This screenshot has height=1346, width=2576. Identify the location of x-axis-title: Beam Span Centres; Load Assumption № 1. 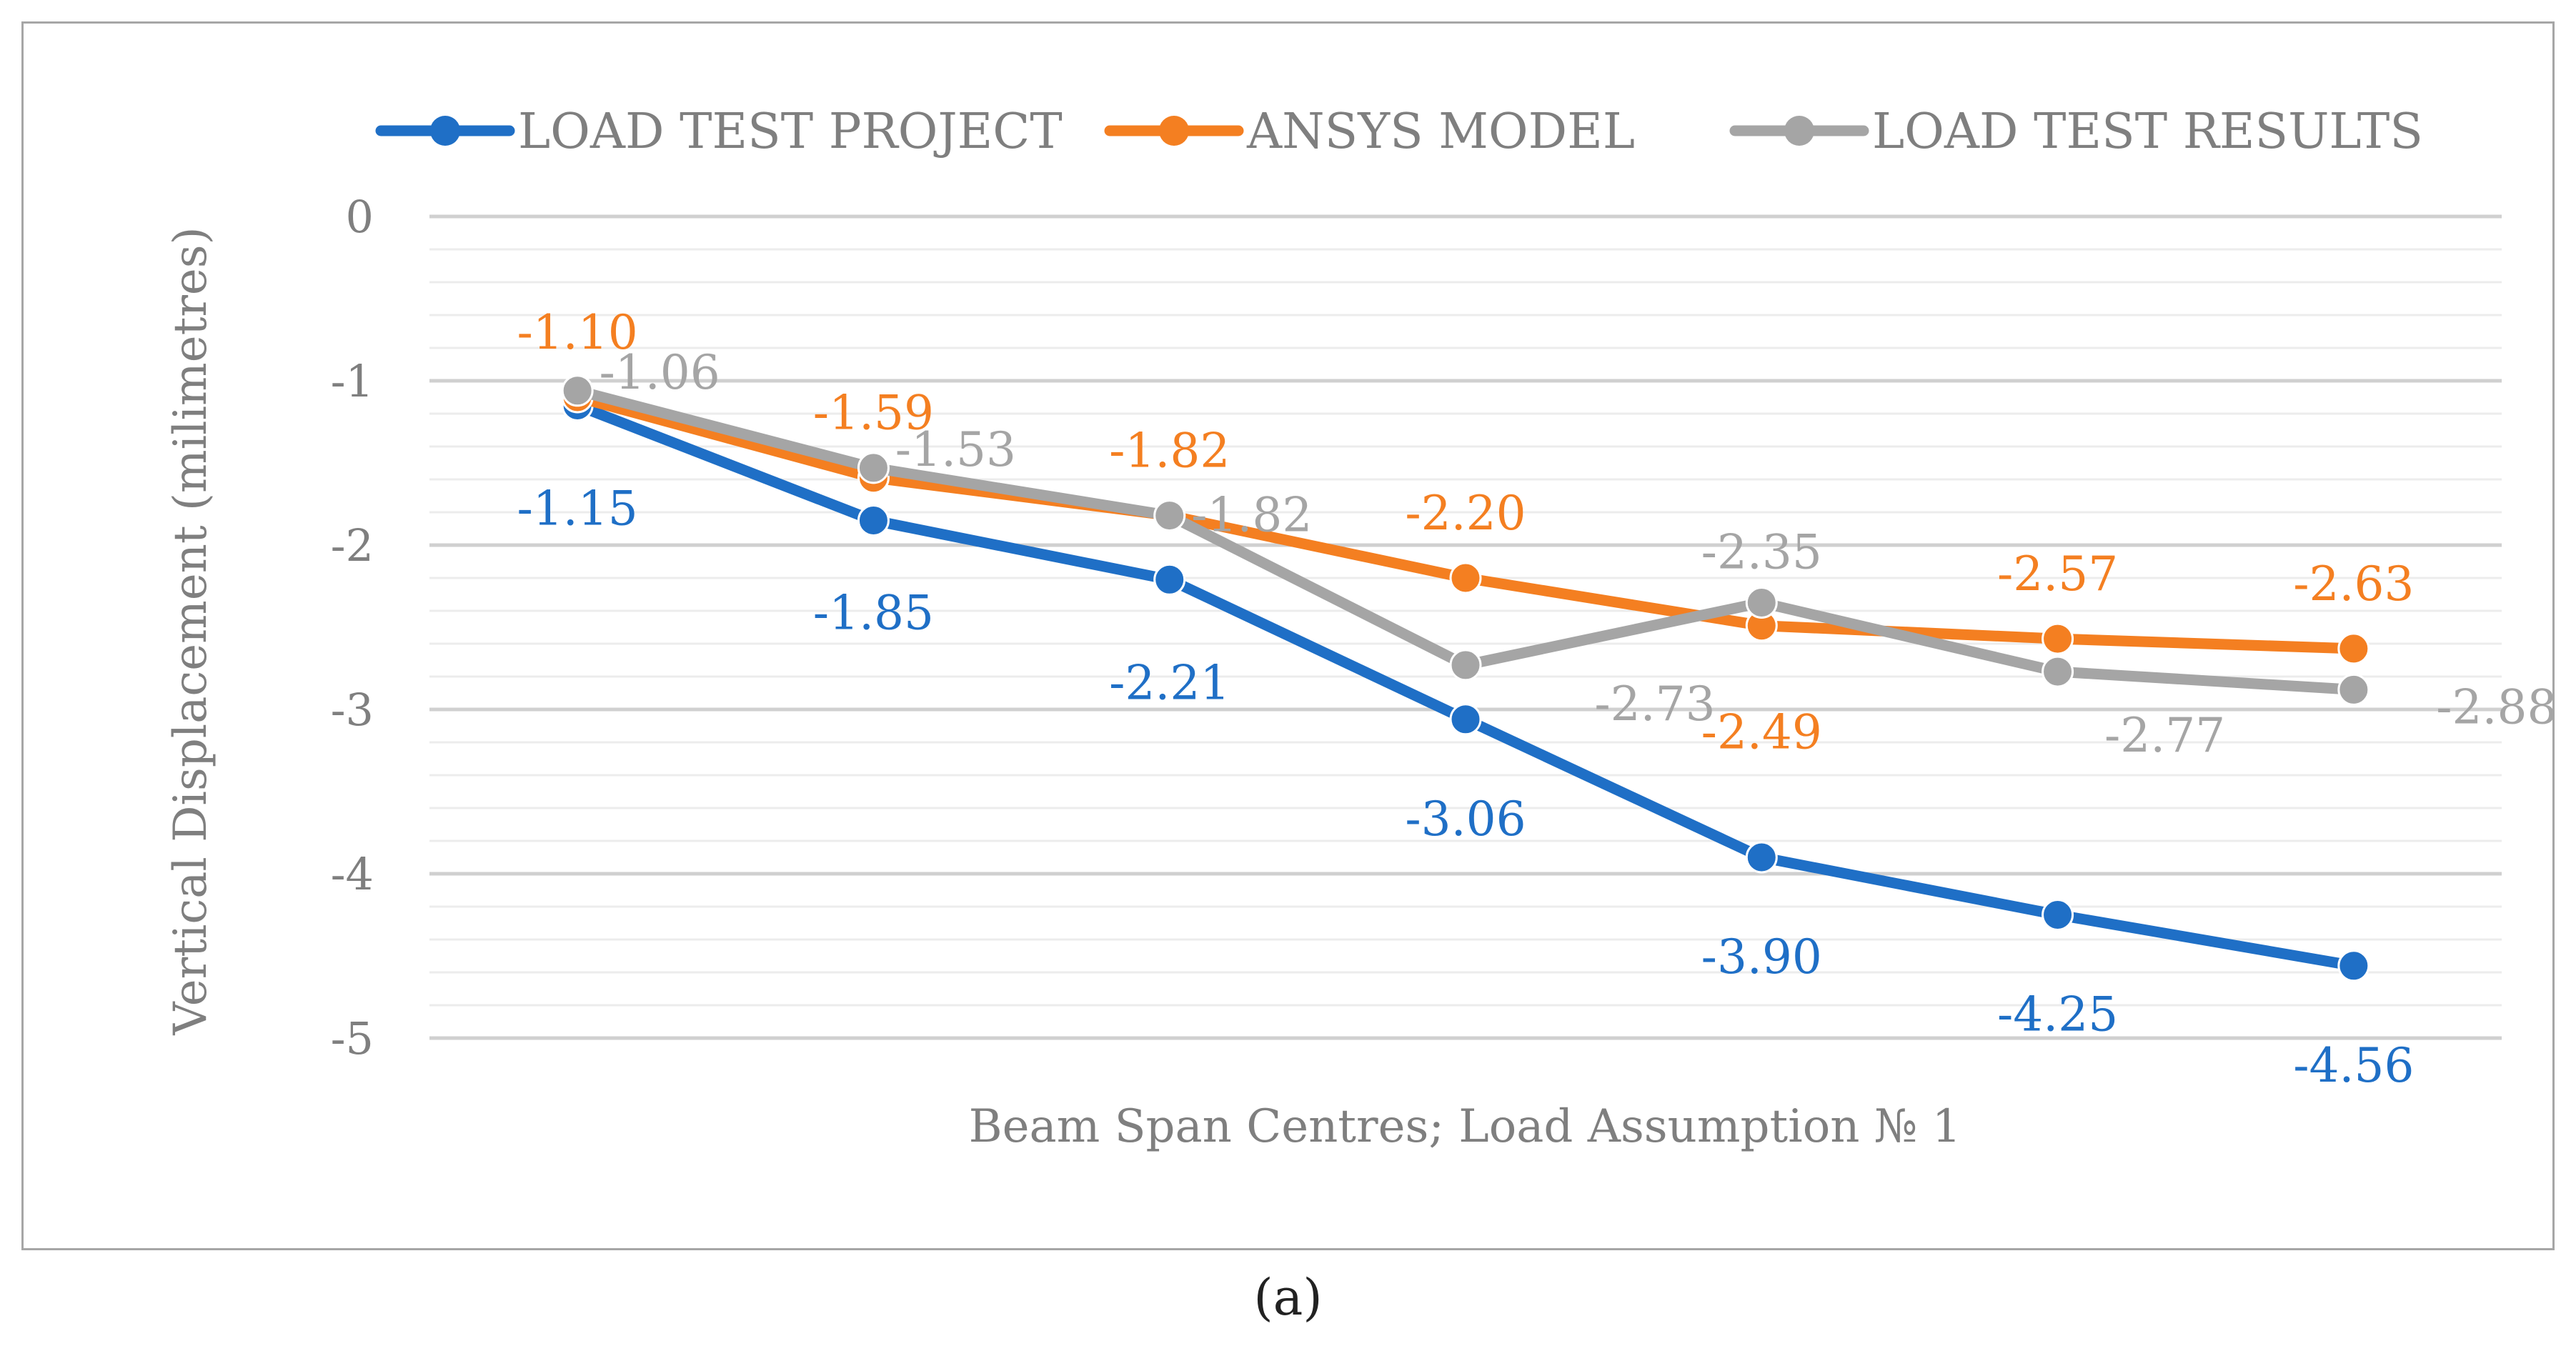
(1465, 1126).